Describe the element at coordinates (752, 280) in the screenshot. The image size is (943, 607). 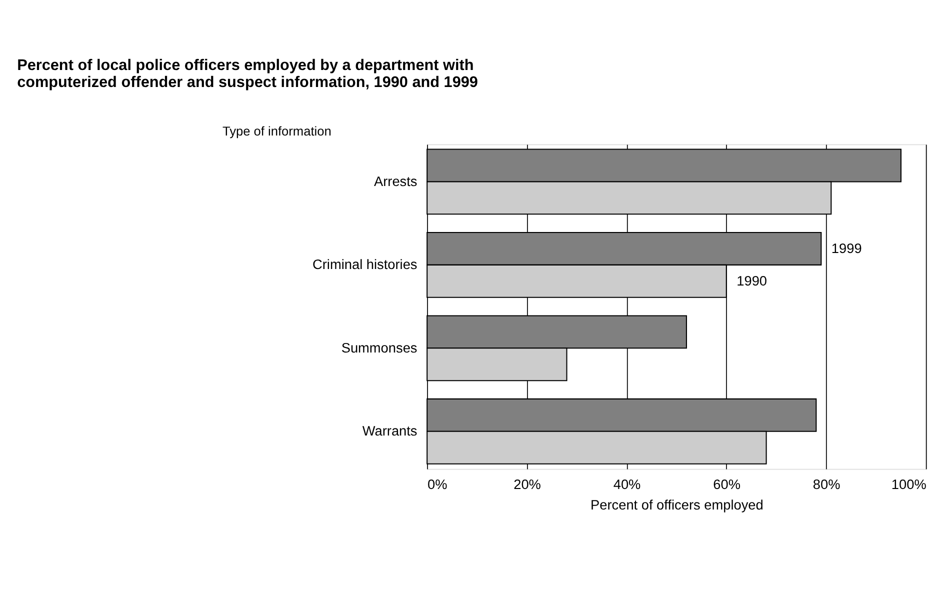
I see `series-label: 1990` at that location.